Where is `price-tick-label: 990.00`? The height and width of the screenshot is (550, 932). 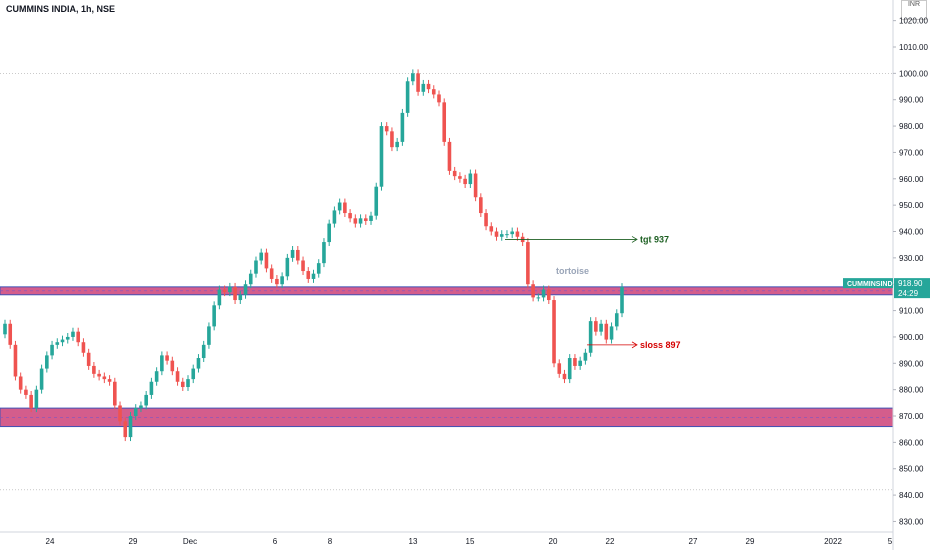
price-tick-label: 990.00 is located at coordinates (911, 100).